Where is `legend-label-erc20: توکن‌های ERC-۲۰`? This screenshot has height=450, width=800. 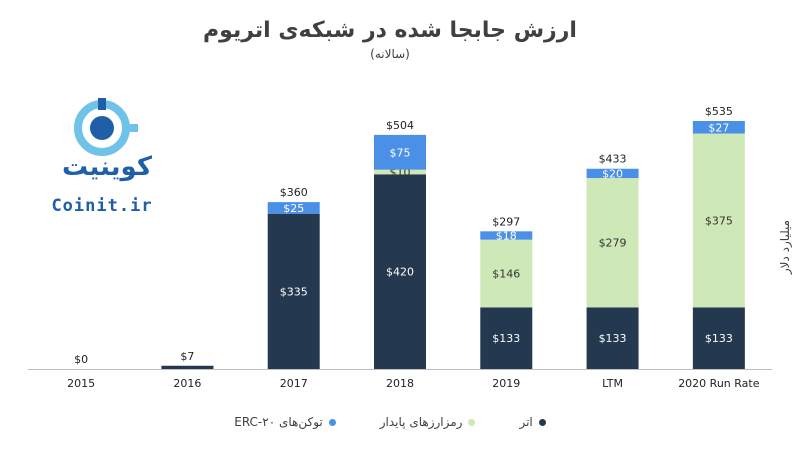 legend-label-erc20: توکن‌های ERC-۲۰ is located at coordinates (278, 422).